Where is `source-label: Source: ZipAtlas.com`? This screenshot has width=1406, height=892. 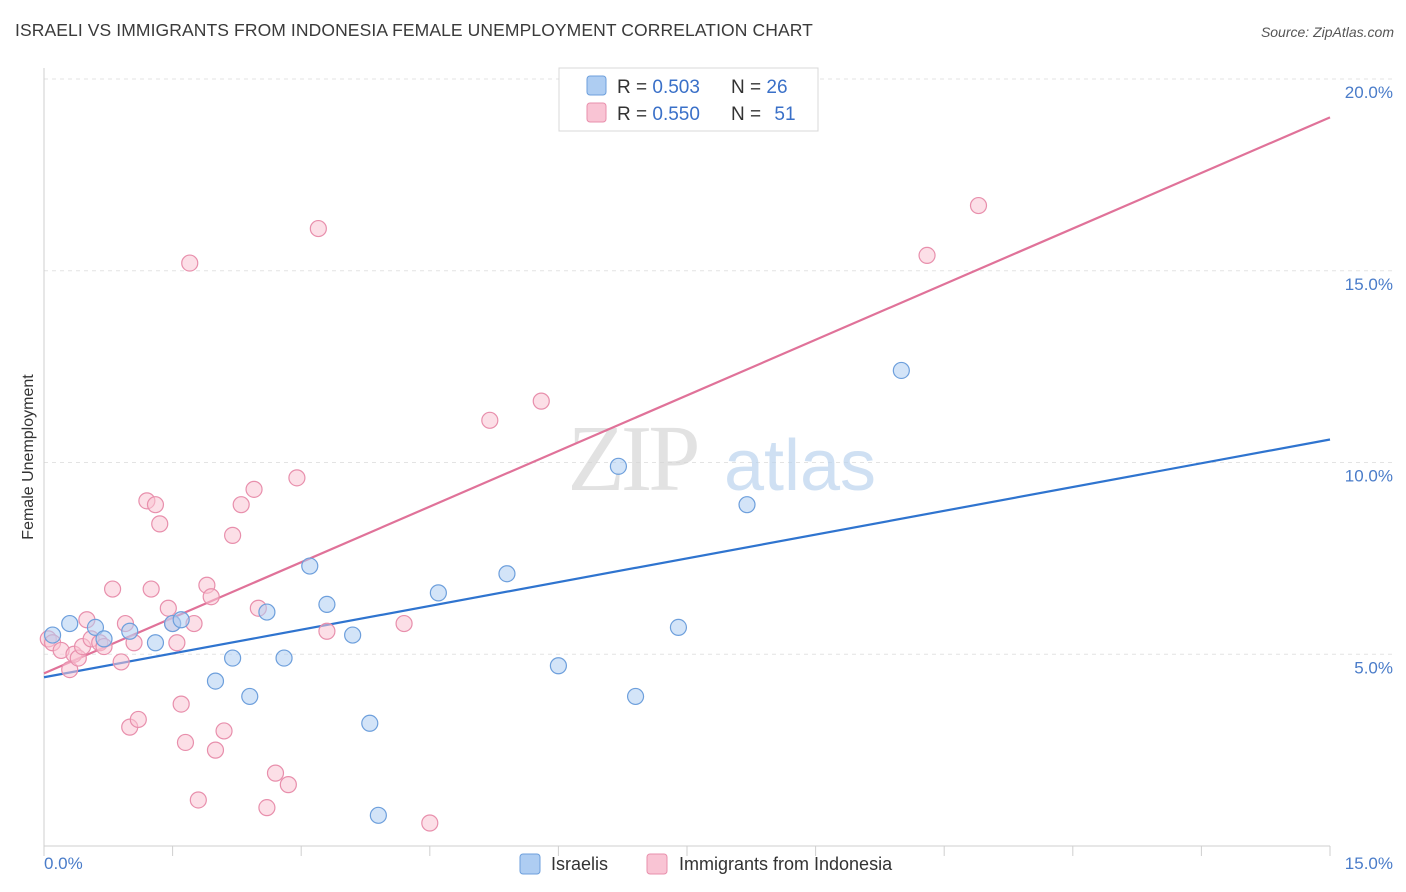
source-label: Source: ZipAtlas.com is located at coordinates (1327, 32).